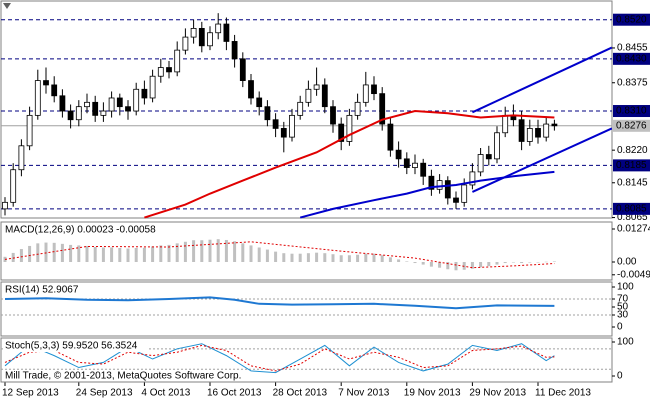 The image size is (650, 400). I want to click on y-tick-label: 0.8145, so click(632, 182).